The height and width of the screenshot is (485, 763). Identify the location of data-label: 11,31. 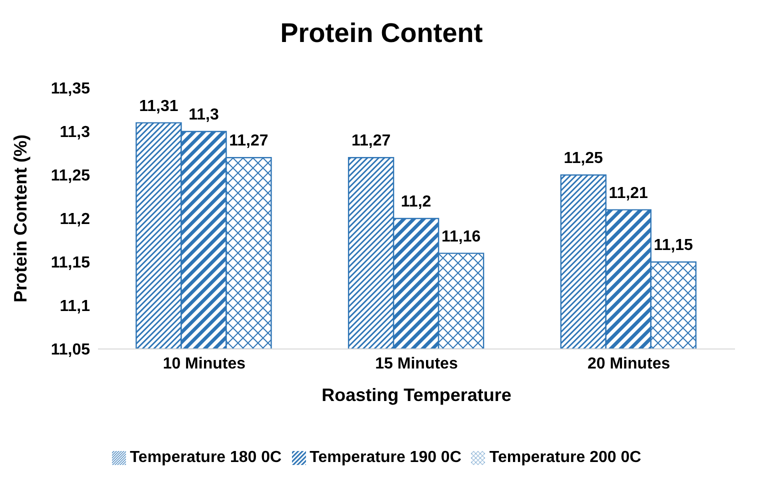
(158, 106).